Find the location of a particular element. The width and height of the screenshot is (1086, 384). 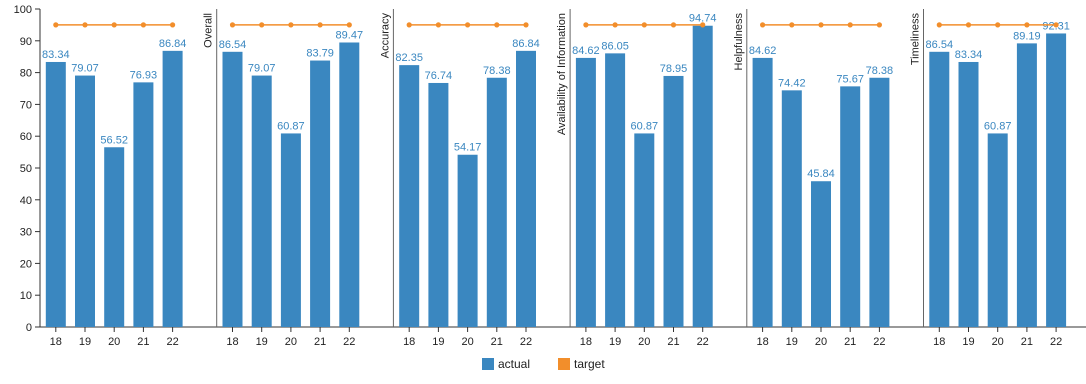

data-label: 54.17 is located at coordinates (468, 148).